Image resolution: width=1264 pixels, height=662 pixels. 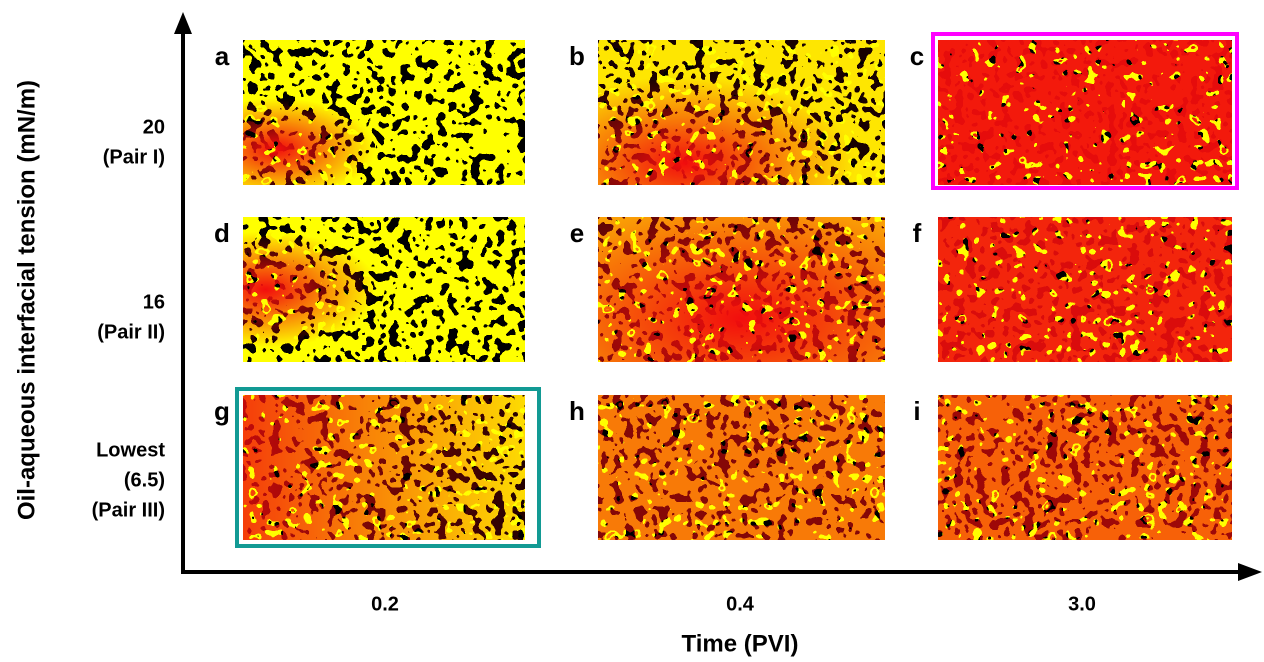 What do you see at coordinates (183, 23) in the screenshot?
I see `y-arrow` at bounding box center [183, 23].